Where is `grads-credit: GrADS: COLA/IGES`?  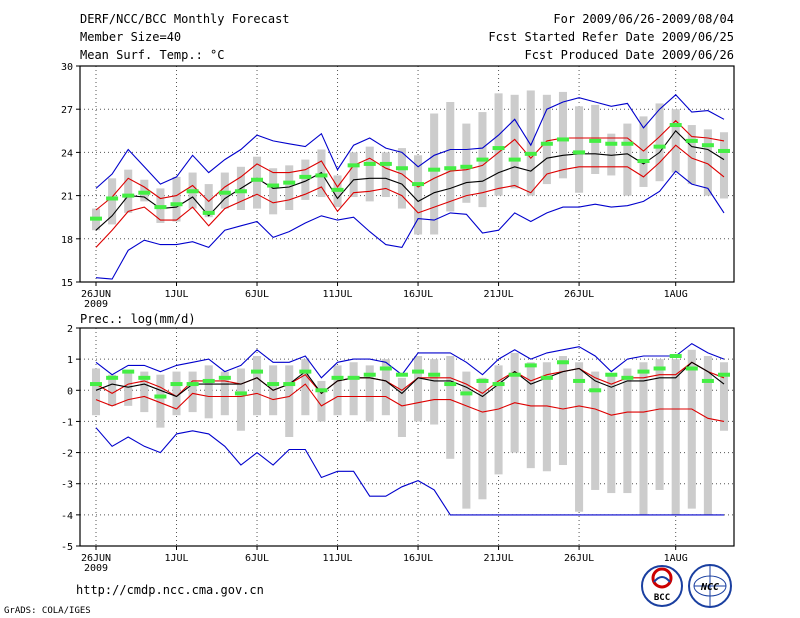 grads-credit: GrADS: COLA/IGES is located at coordinates (47, 611).